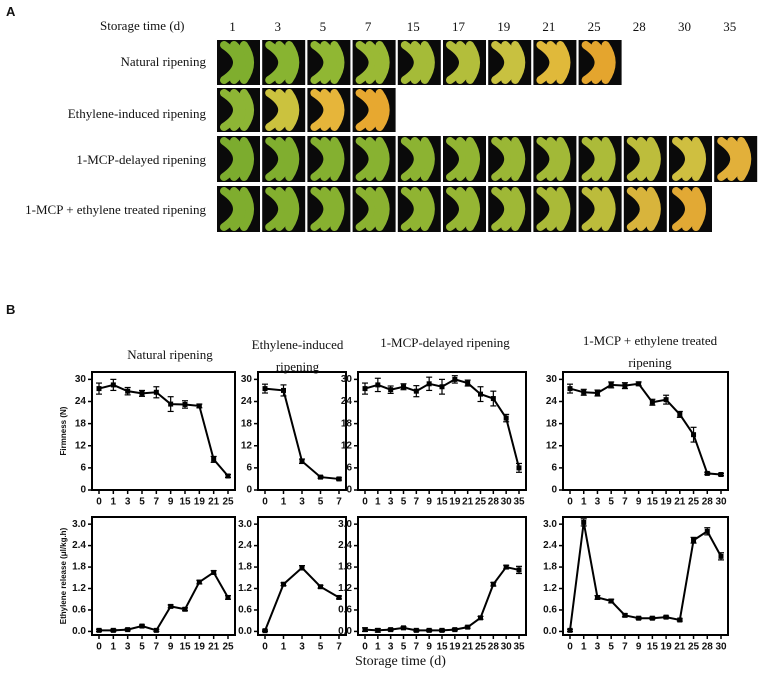 Image resolution: width=760 pixels, height=680 pixels. Describe the element at coordinates (550, 545) in the screenshot. I see `y-tick-label: 2.4` at that location.